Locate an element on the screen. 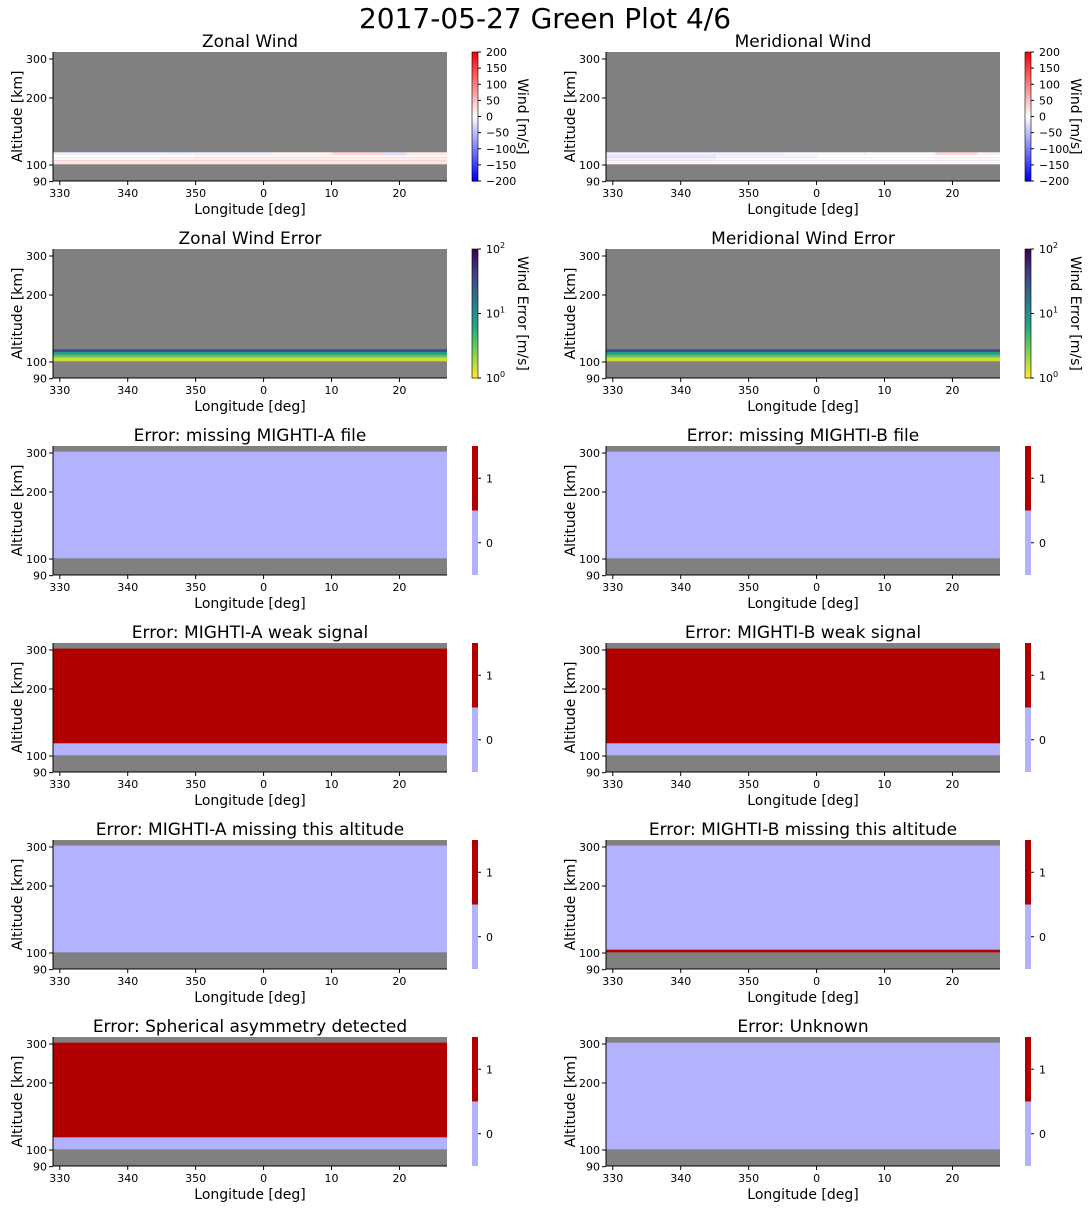  colorbar-tick-label: 1 is located at coordinates (1042, 872).